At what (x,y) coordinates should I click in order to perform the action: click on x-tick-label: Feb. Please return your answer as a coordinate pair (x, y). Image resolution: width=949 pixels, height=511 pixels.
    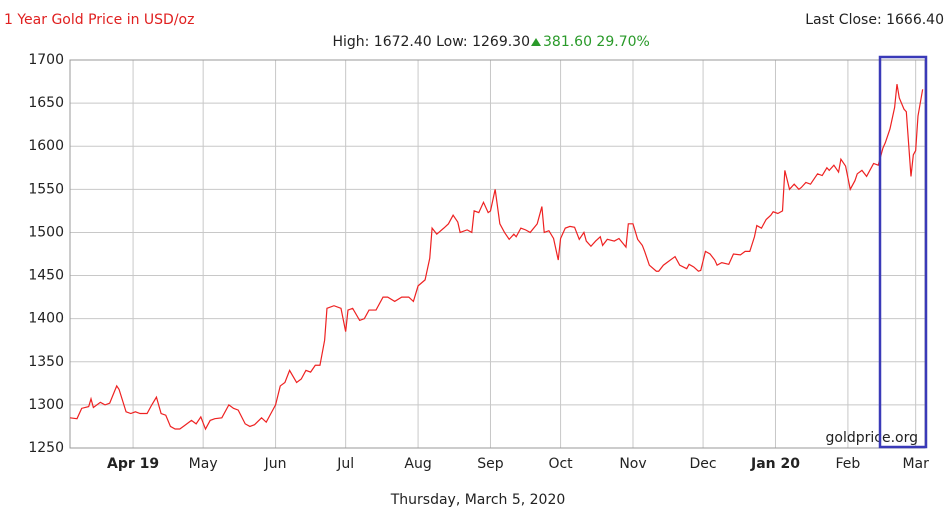
    Looking at the image, I should click on (848, 464).